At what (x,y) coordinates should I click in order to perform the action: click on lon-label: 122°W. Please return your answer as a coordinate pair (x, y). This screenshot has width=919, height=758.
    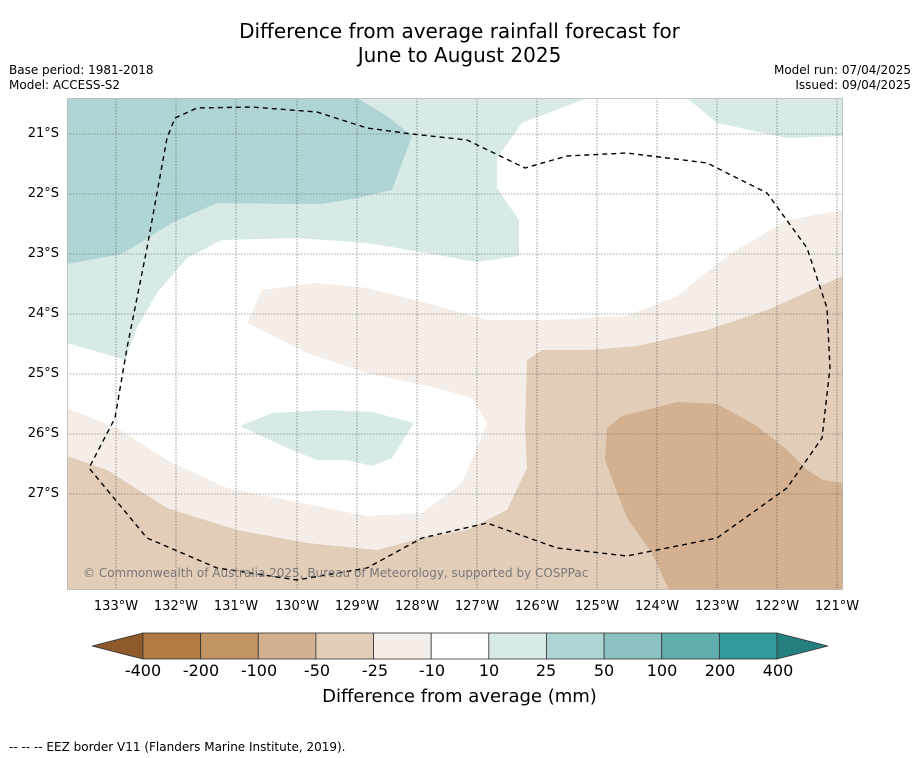
    Looking at the image, I should click on (777, 606).